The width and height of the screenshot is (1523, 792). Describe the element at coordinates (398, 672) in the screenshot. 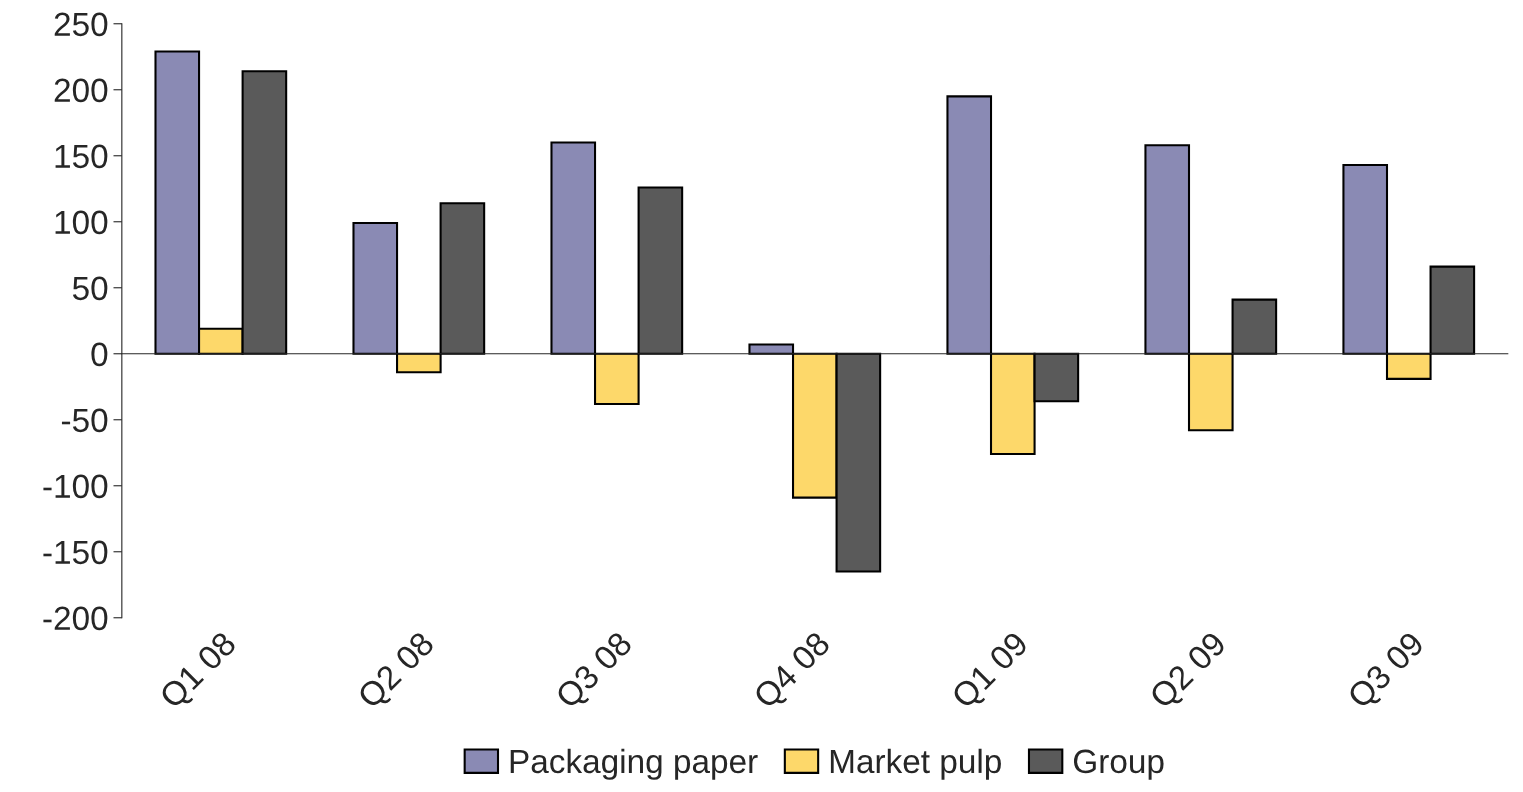

I see `x-tick-label: Q2 08` at that location.